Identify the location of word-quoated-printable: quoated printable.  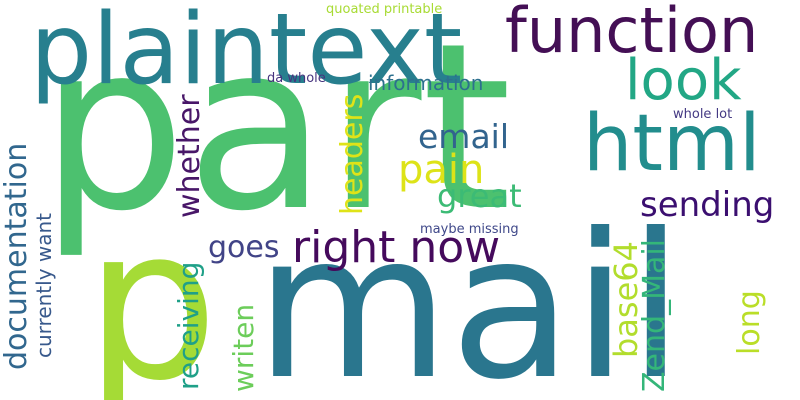
(384, 9).